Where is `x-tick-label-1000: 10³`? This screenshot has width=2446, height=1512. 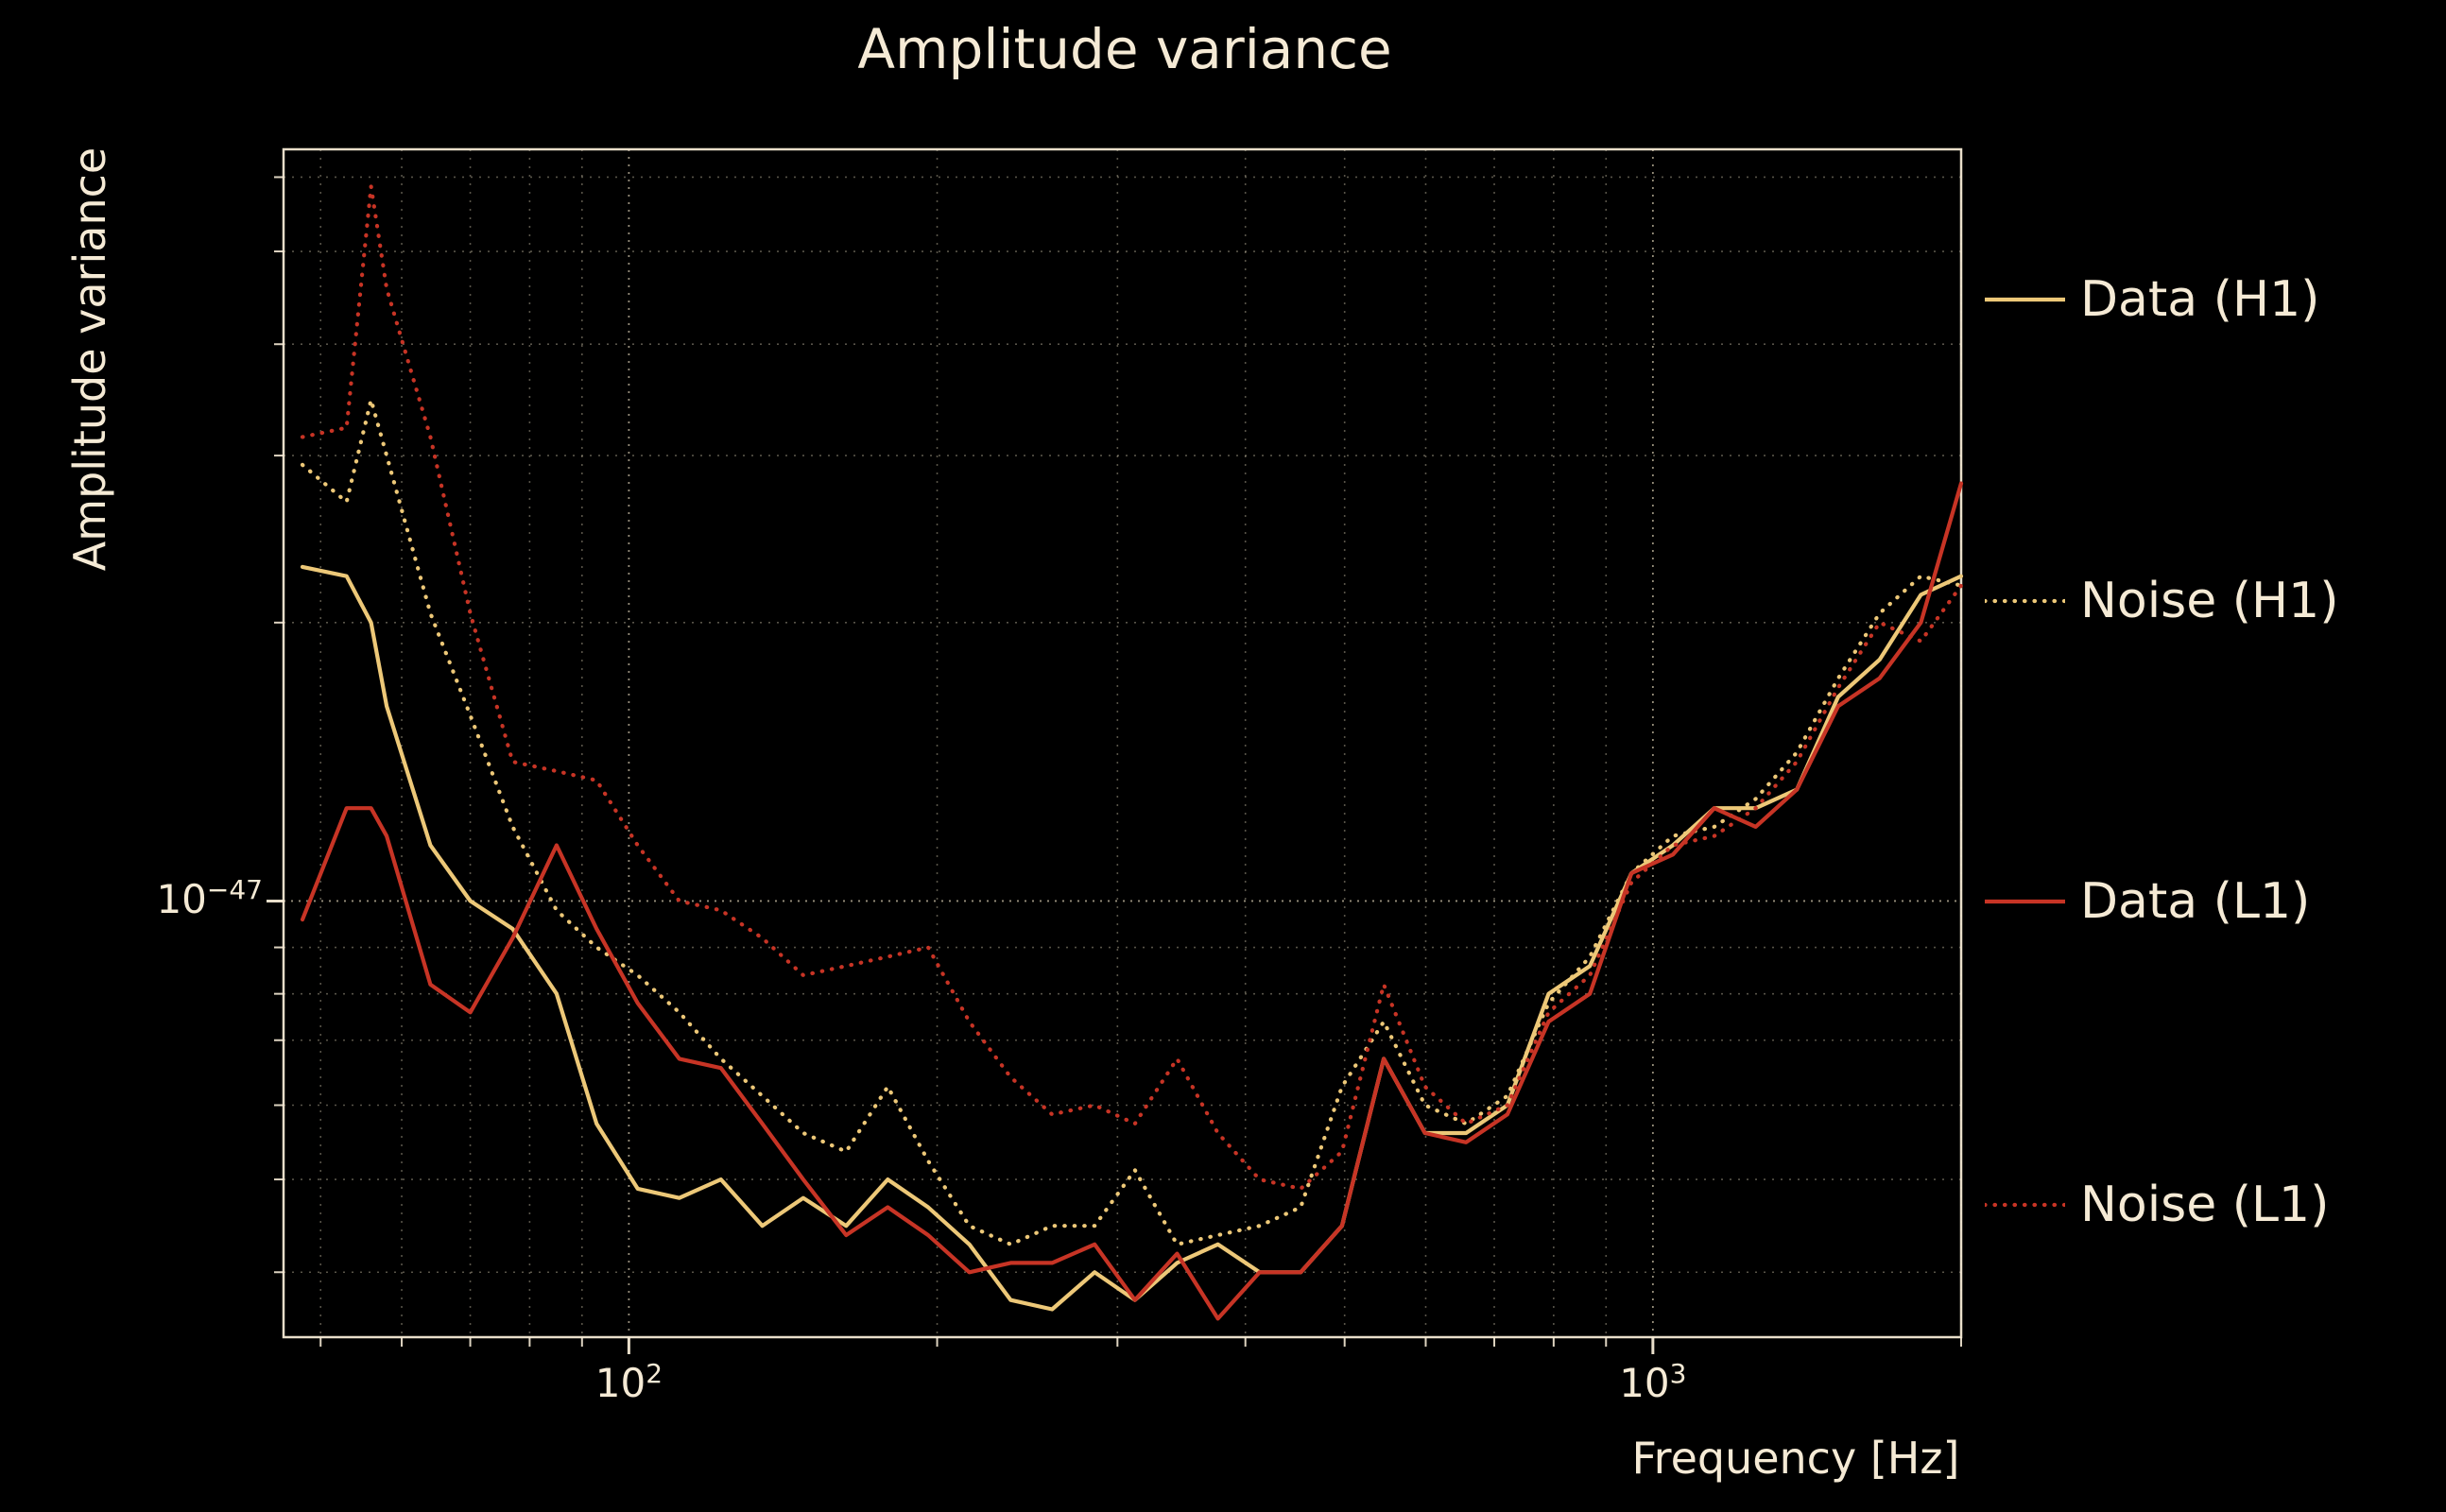 x-tick-label-1000: 10³ is located at coordinates (1652, 1382).